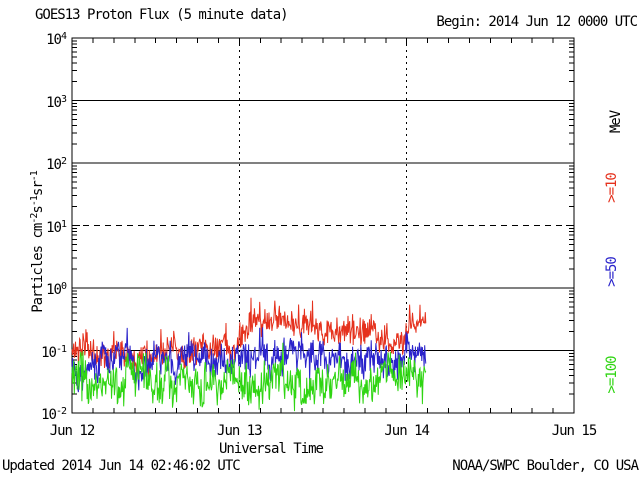 Image resolution: width=640 pixels, height=480 pixels. What do you see at coordinates (249, 360) in the screenshot?
I see `flux-trace-50mev` at bounding box center [249, 360].